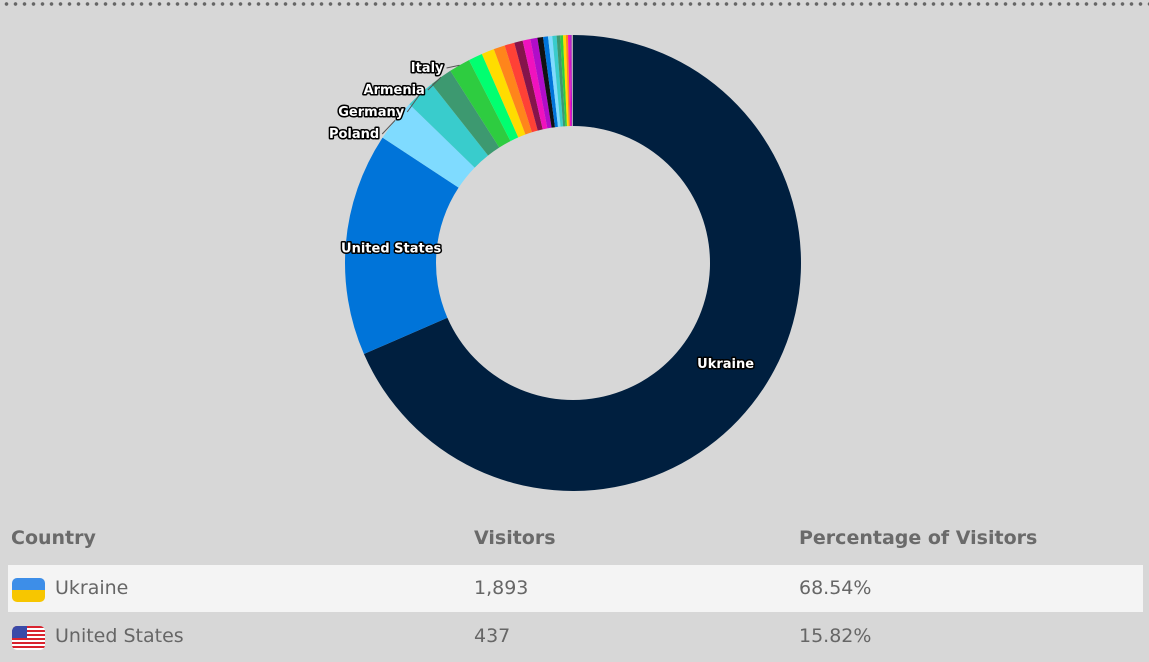 The height and width of the screenshot is (662, 1149). I want to click on visitors-percent: 15.82%, so click(835, 636).